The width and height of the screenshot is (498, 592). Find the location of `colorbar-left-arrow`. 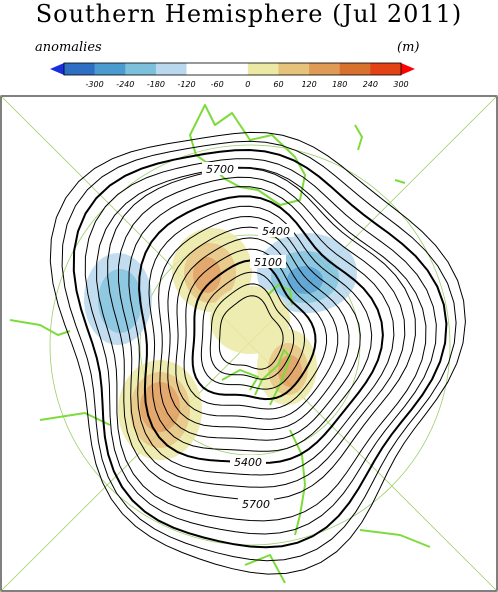

colorbar-left-arrow is located at coordinates (57, 69).